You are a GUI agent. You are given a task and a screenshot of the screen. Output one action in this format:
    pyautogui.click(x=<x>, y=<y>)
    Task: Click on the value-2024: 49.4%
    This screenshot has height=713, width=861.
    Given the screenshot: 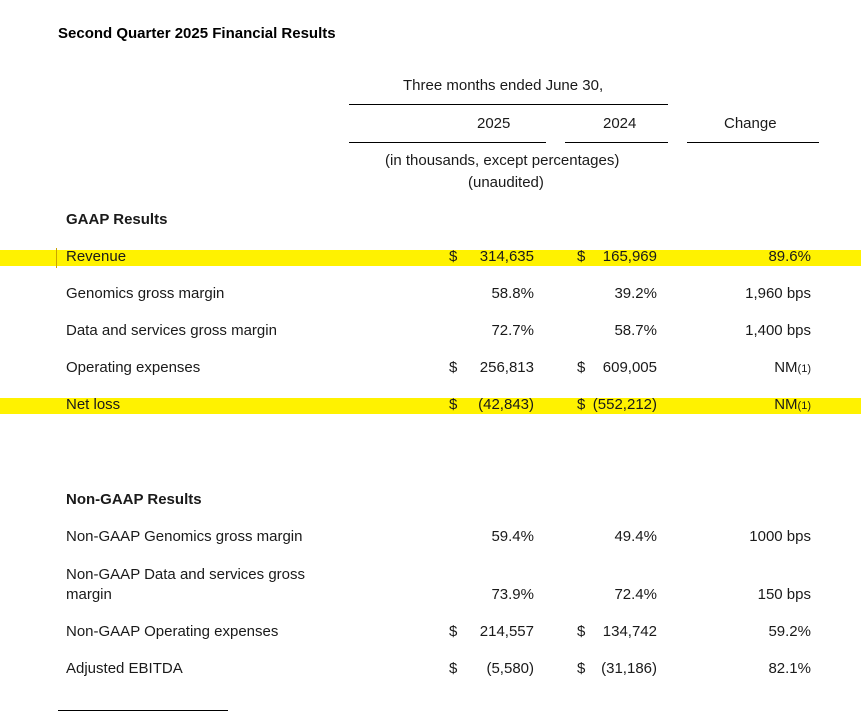 What is the action you would take?
    pyautogui.click(x=635, y=536)
    